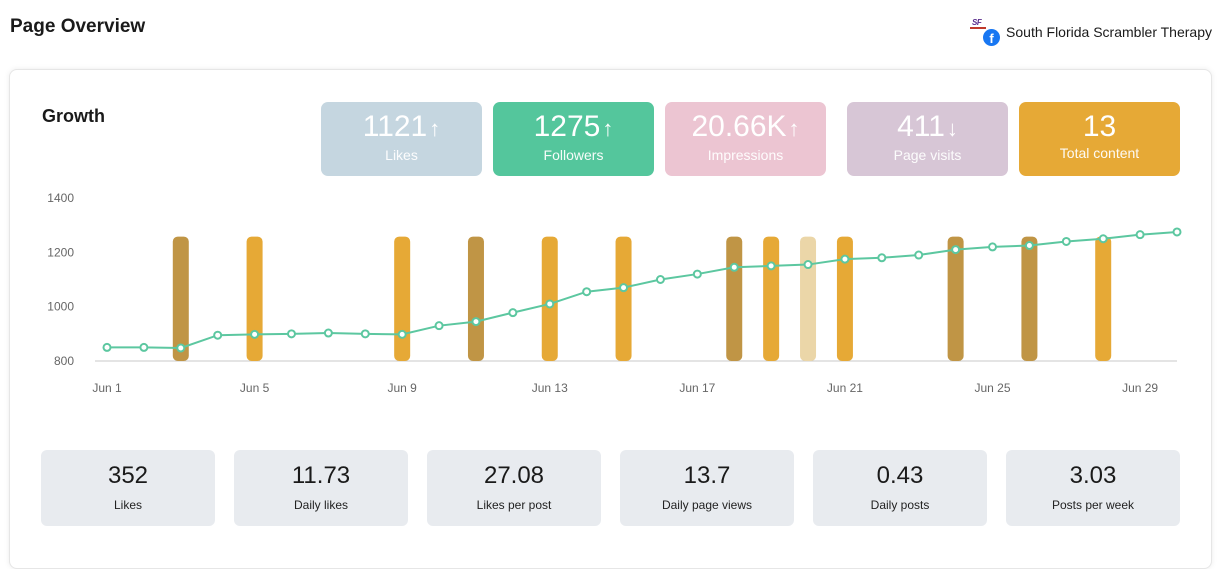  I want to click on x-tick-label: Jun 29, so click(1140, 388).